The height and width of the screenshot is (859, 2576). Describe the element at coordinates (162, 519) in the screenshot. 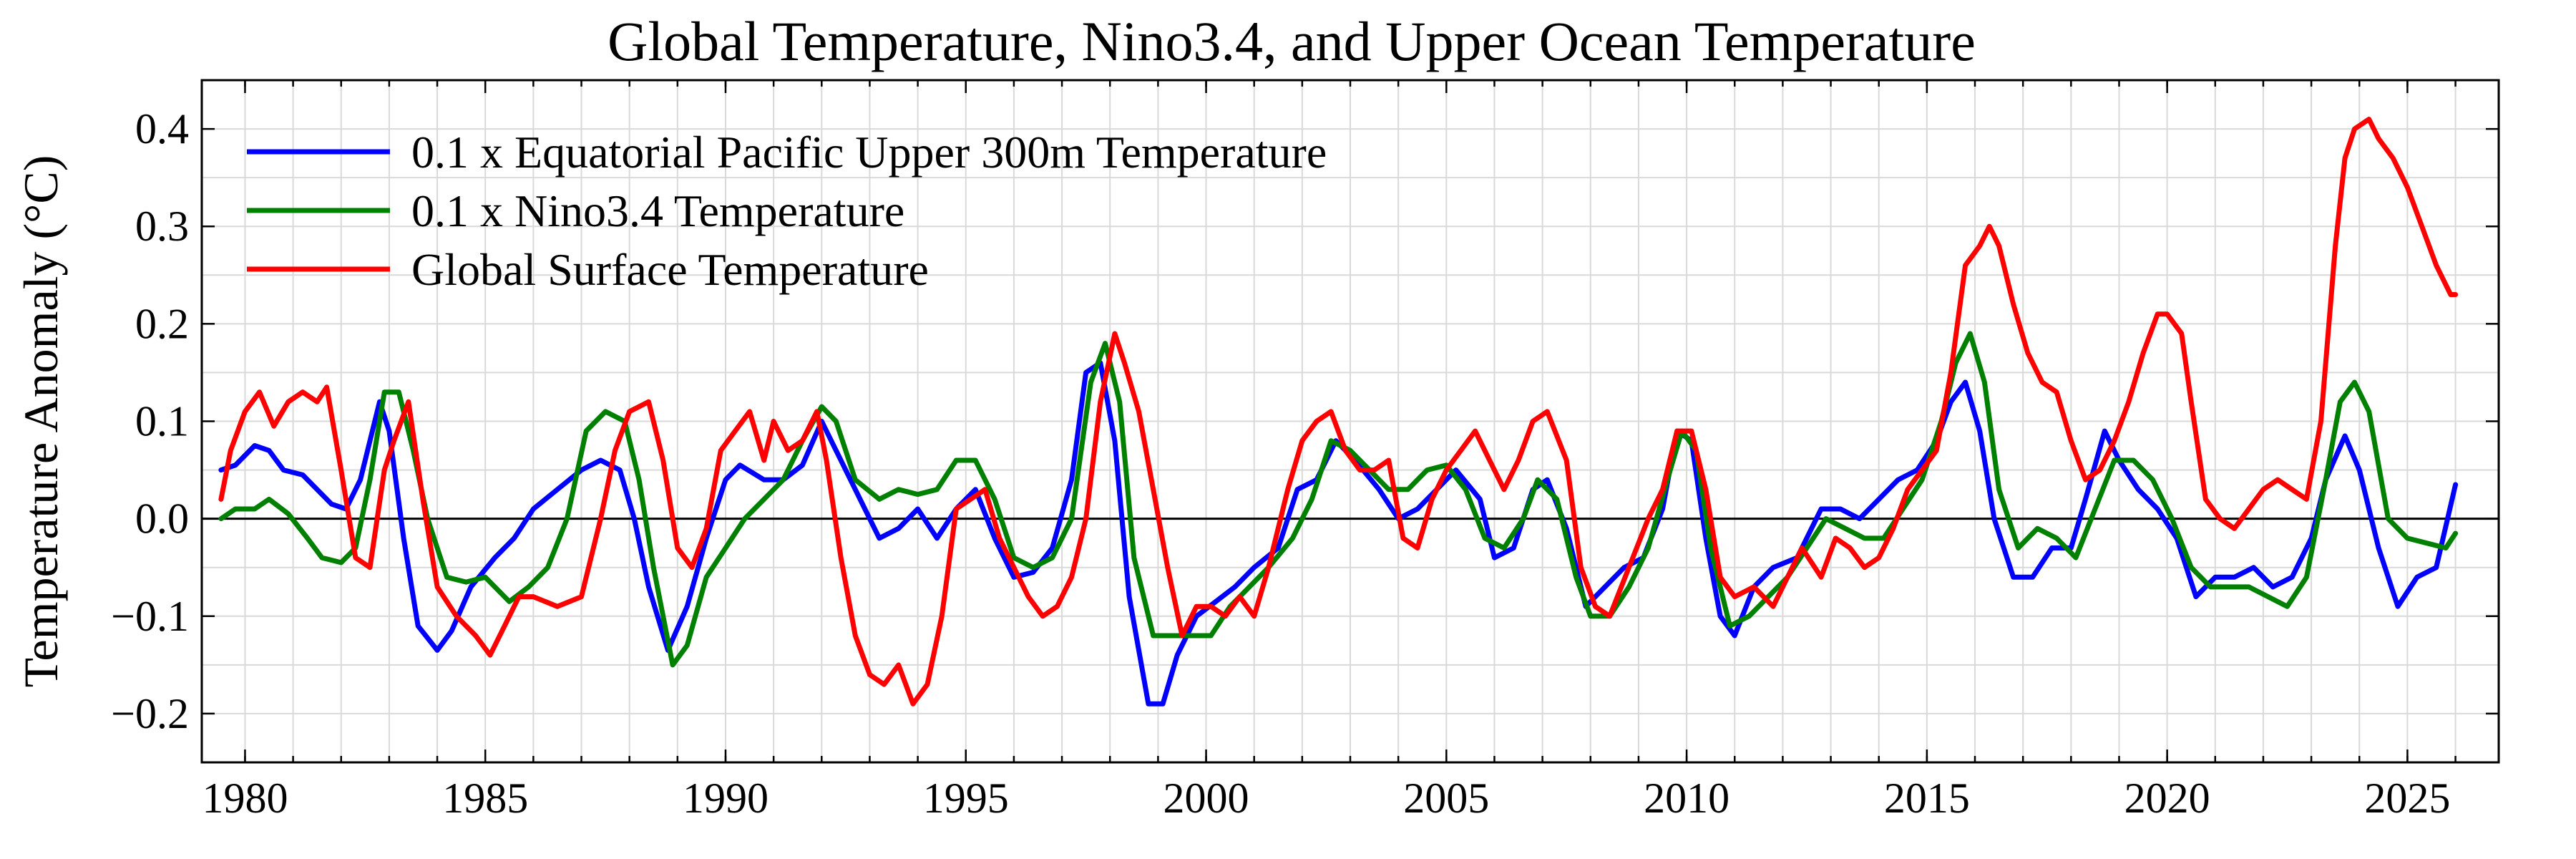

I see `y-tick-label: 0.0` at that location.